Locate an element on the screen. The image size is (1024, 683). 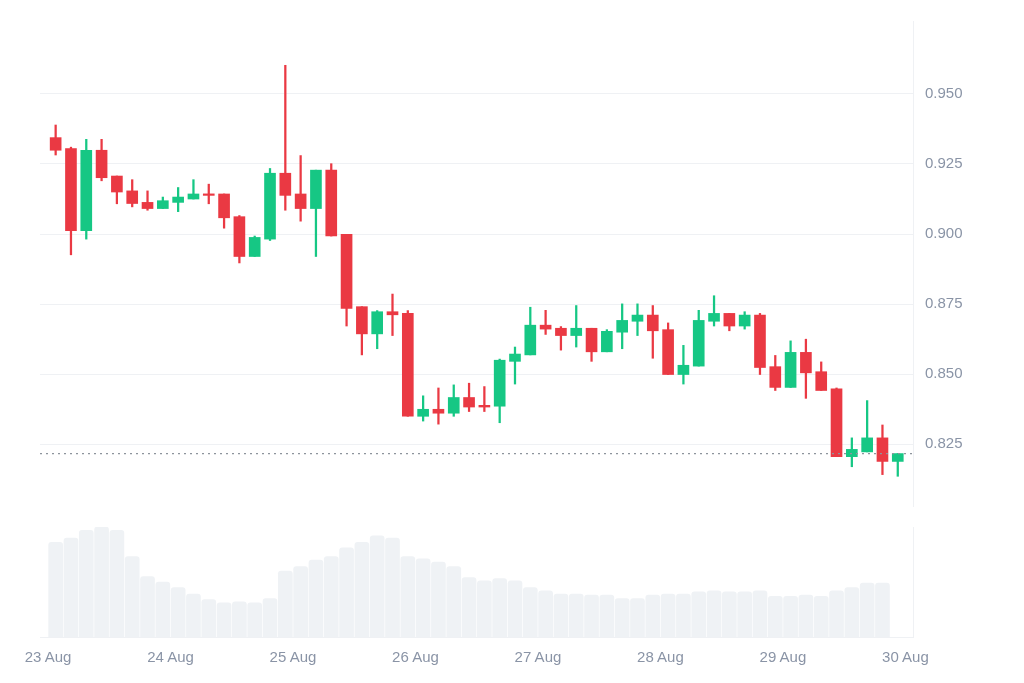
x-tick-label: 26 Aug is located at coordinates (415, 657).